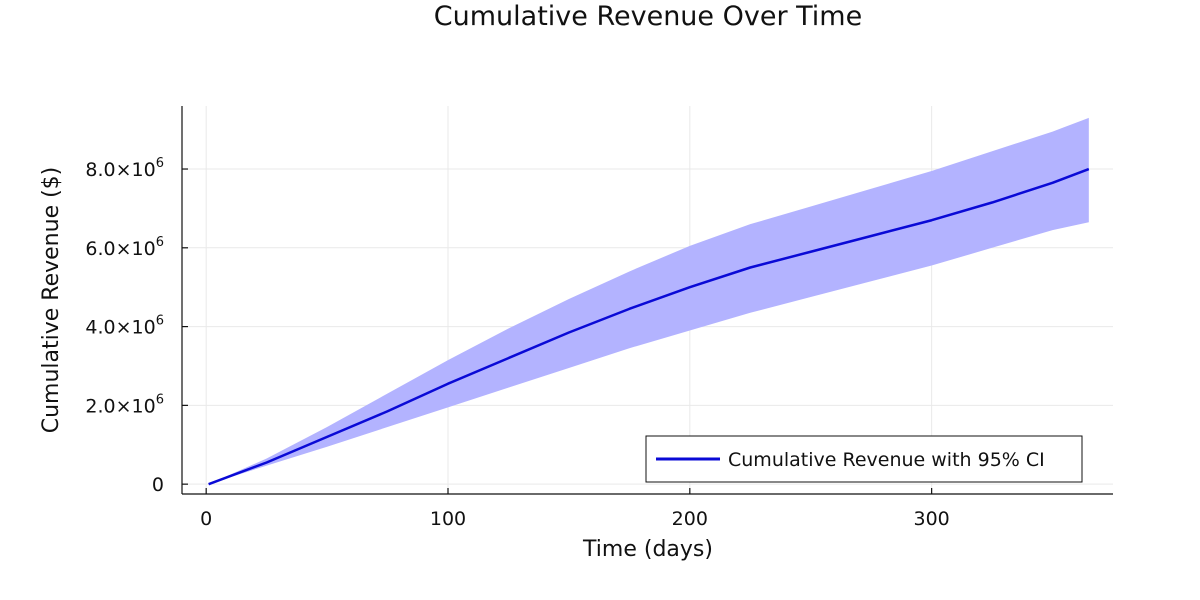 The image size is (1200, 600). Describe the element at coordinates (124, 247) in the screenshot. I see `y-tick-label-3: 6.0×10⁶` at that location.